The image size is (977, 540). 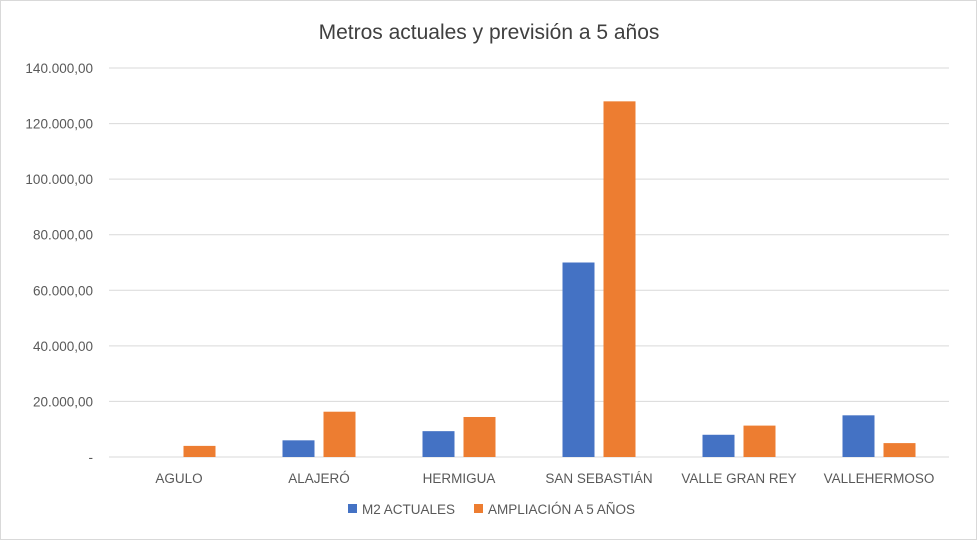 What do you see at coordinates (738, 478) in the screenshot?
I see `x-category-label: VALLE GRAN REY` at bounding box center [738, 478].